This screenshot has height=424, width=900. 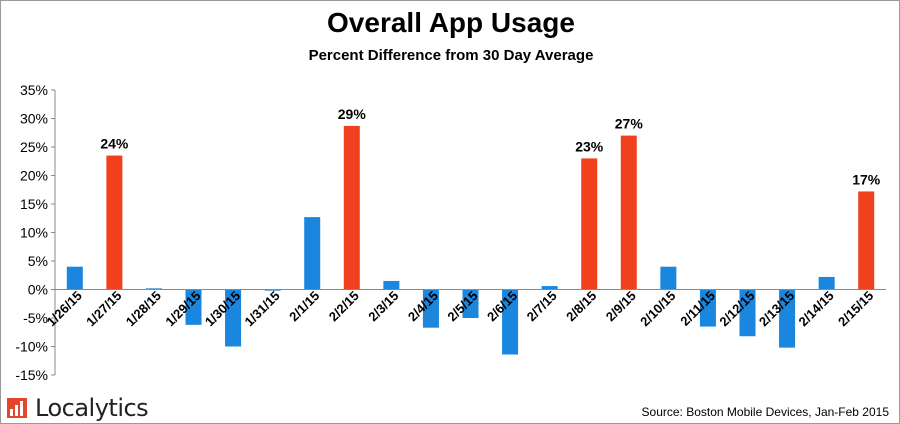 What do you see at coordinates (34, 204) in the screenshot?
I see `y-tick-label: 15%` at bounding box center [34, 204].